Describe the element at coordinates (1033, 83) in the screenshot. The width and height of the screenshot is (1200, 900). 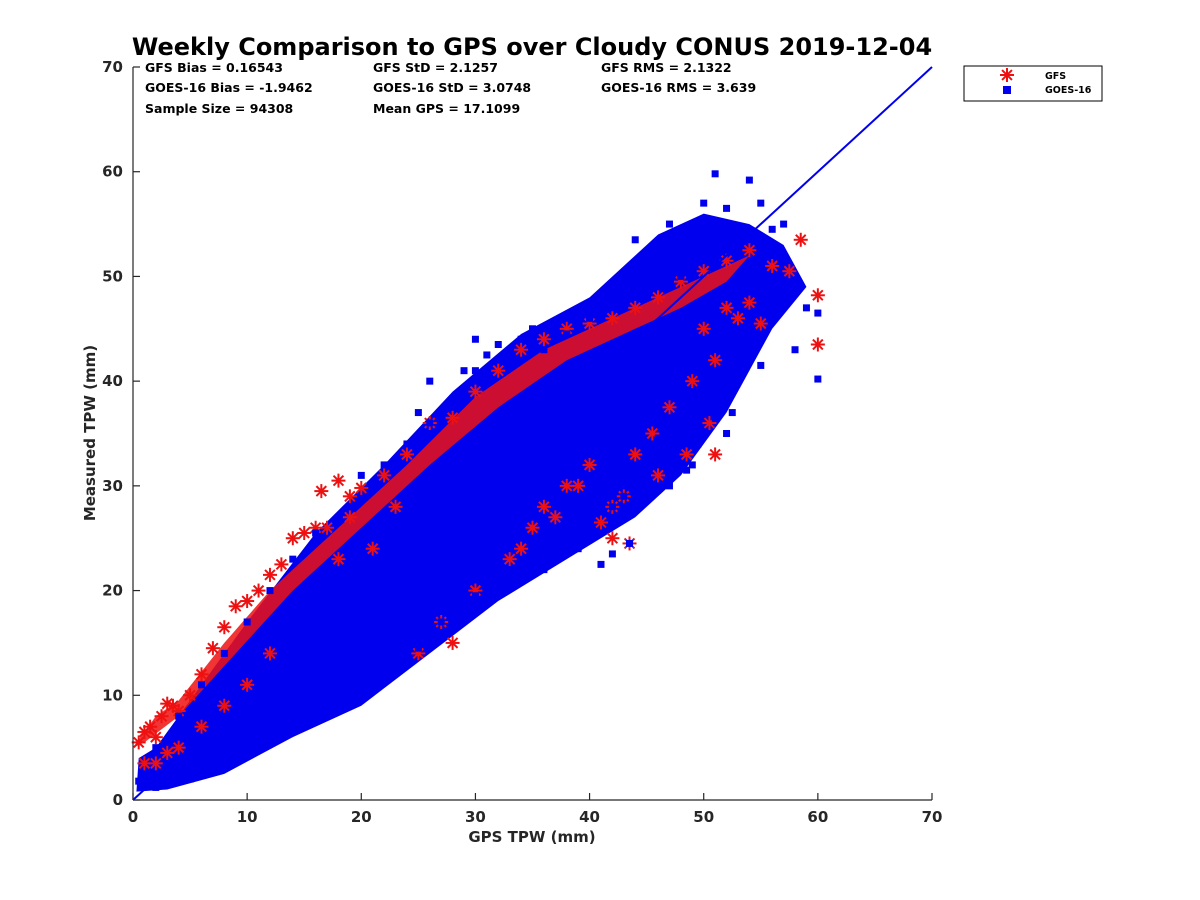
I see `legend-box` at that location.